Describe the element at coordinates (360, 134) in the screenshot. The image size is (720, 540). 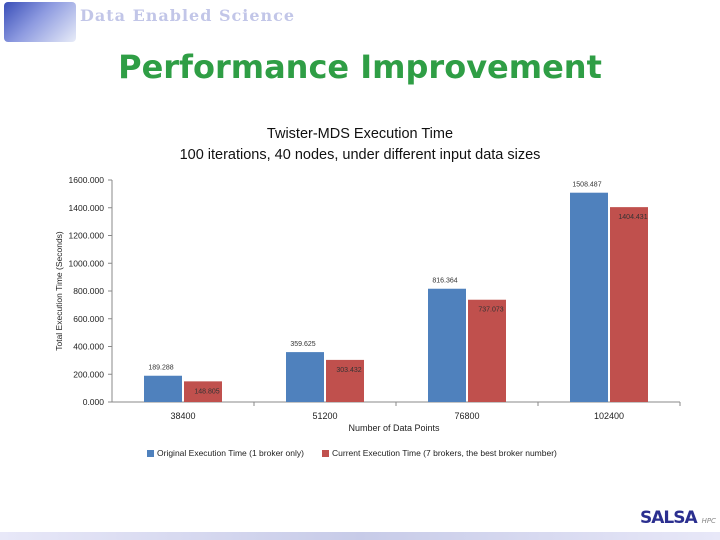
I see `chart-title-line1: Twister-MDS Execution Time` at that location.